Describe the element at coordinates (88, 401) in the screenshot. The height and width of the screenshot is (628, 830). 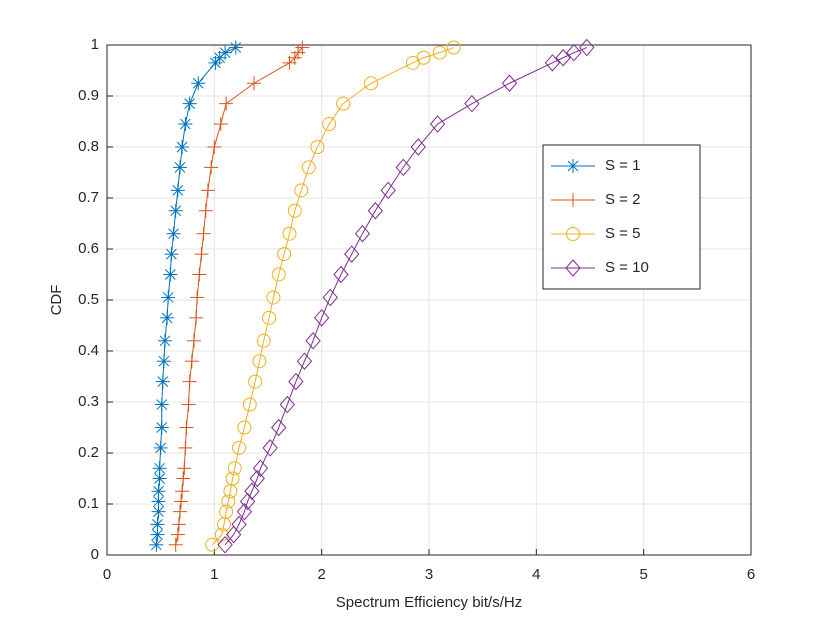
I see `y-tick-label: 0.3` at that location.